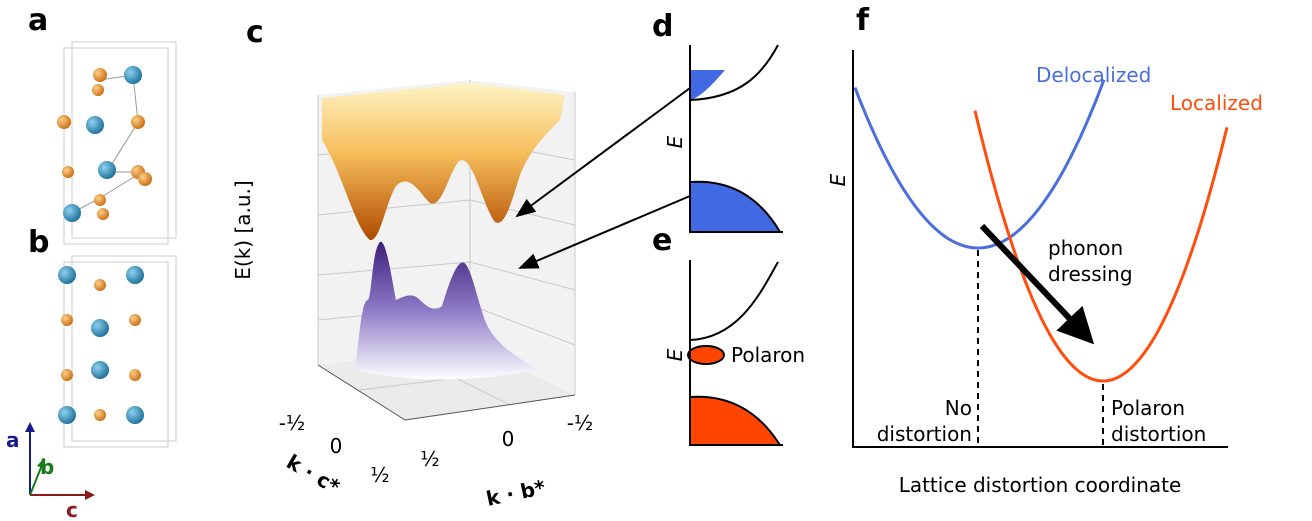  What do you see at coordinates (243, 229) in the screenshot?
I see `z-axis-label: E(k) [a.u.]` at bounding box center [243, 229].